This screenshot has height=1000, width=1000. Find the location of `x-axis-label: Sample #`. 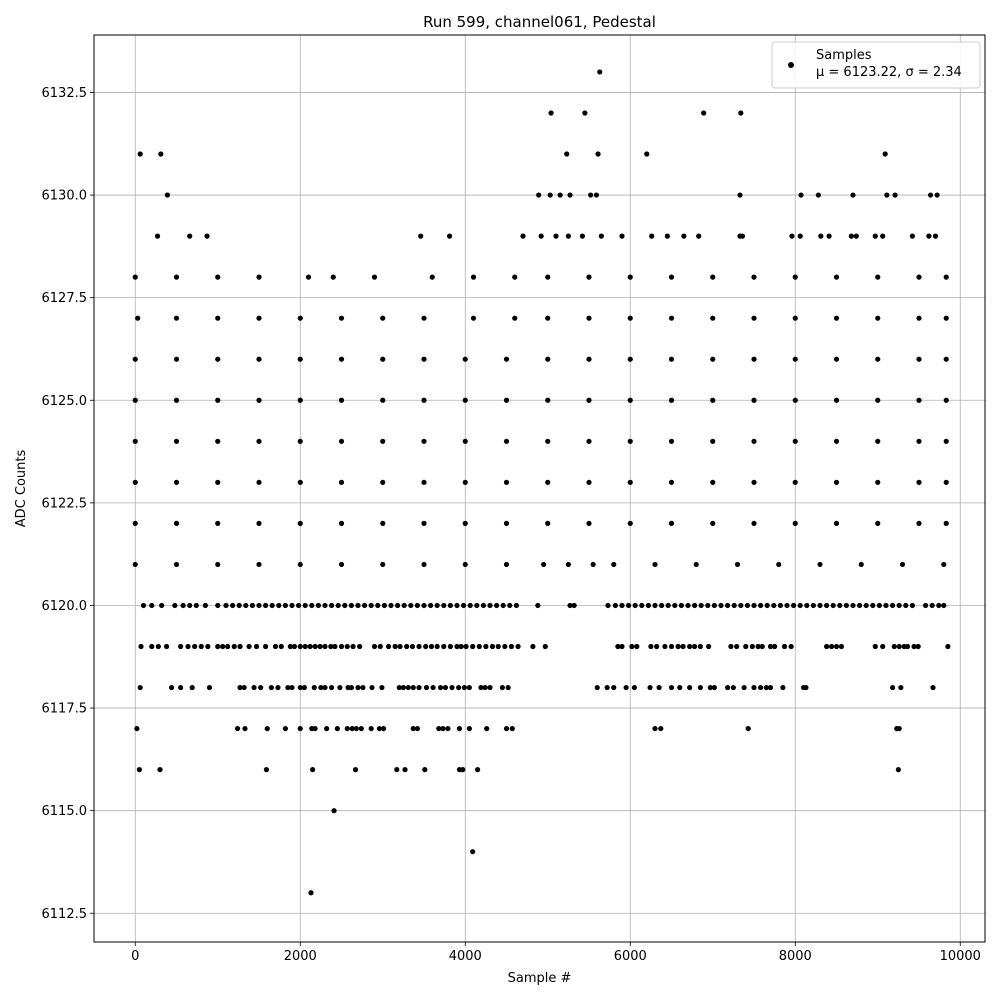

x-axis-label: Sample # is located at coordinates (540, 978).